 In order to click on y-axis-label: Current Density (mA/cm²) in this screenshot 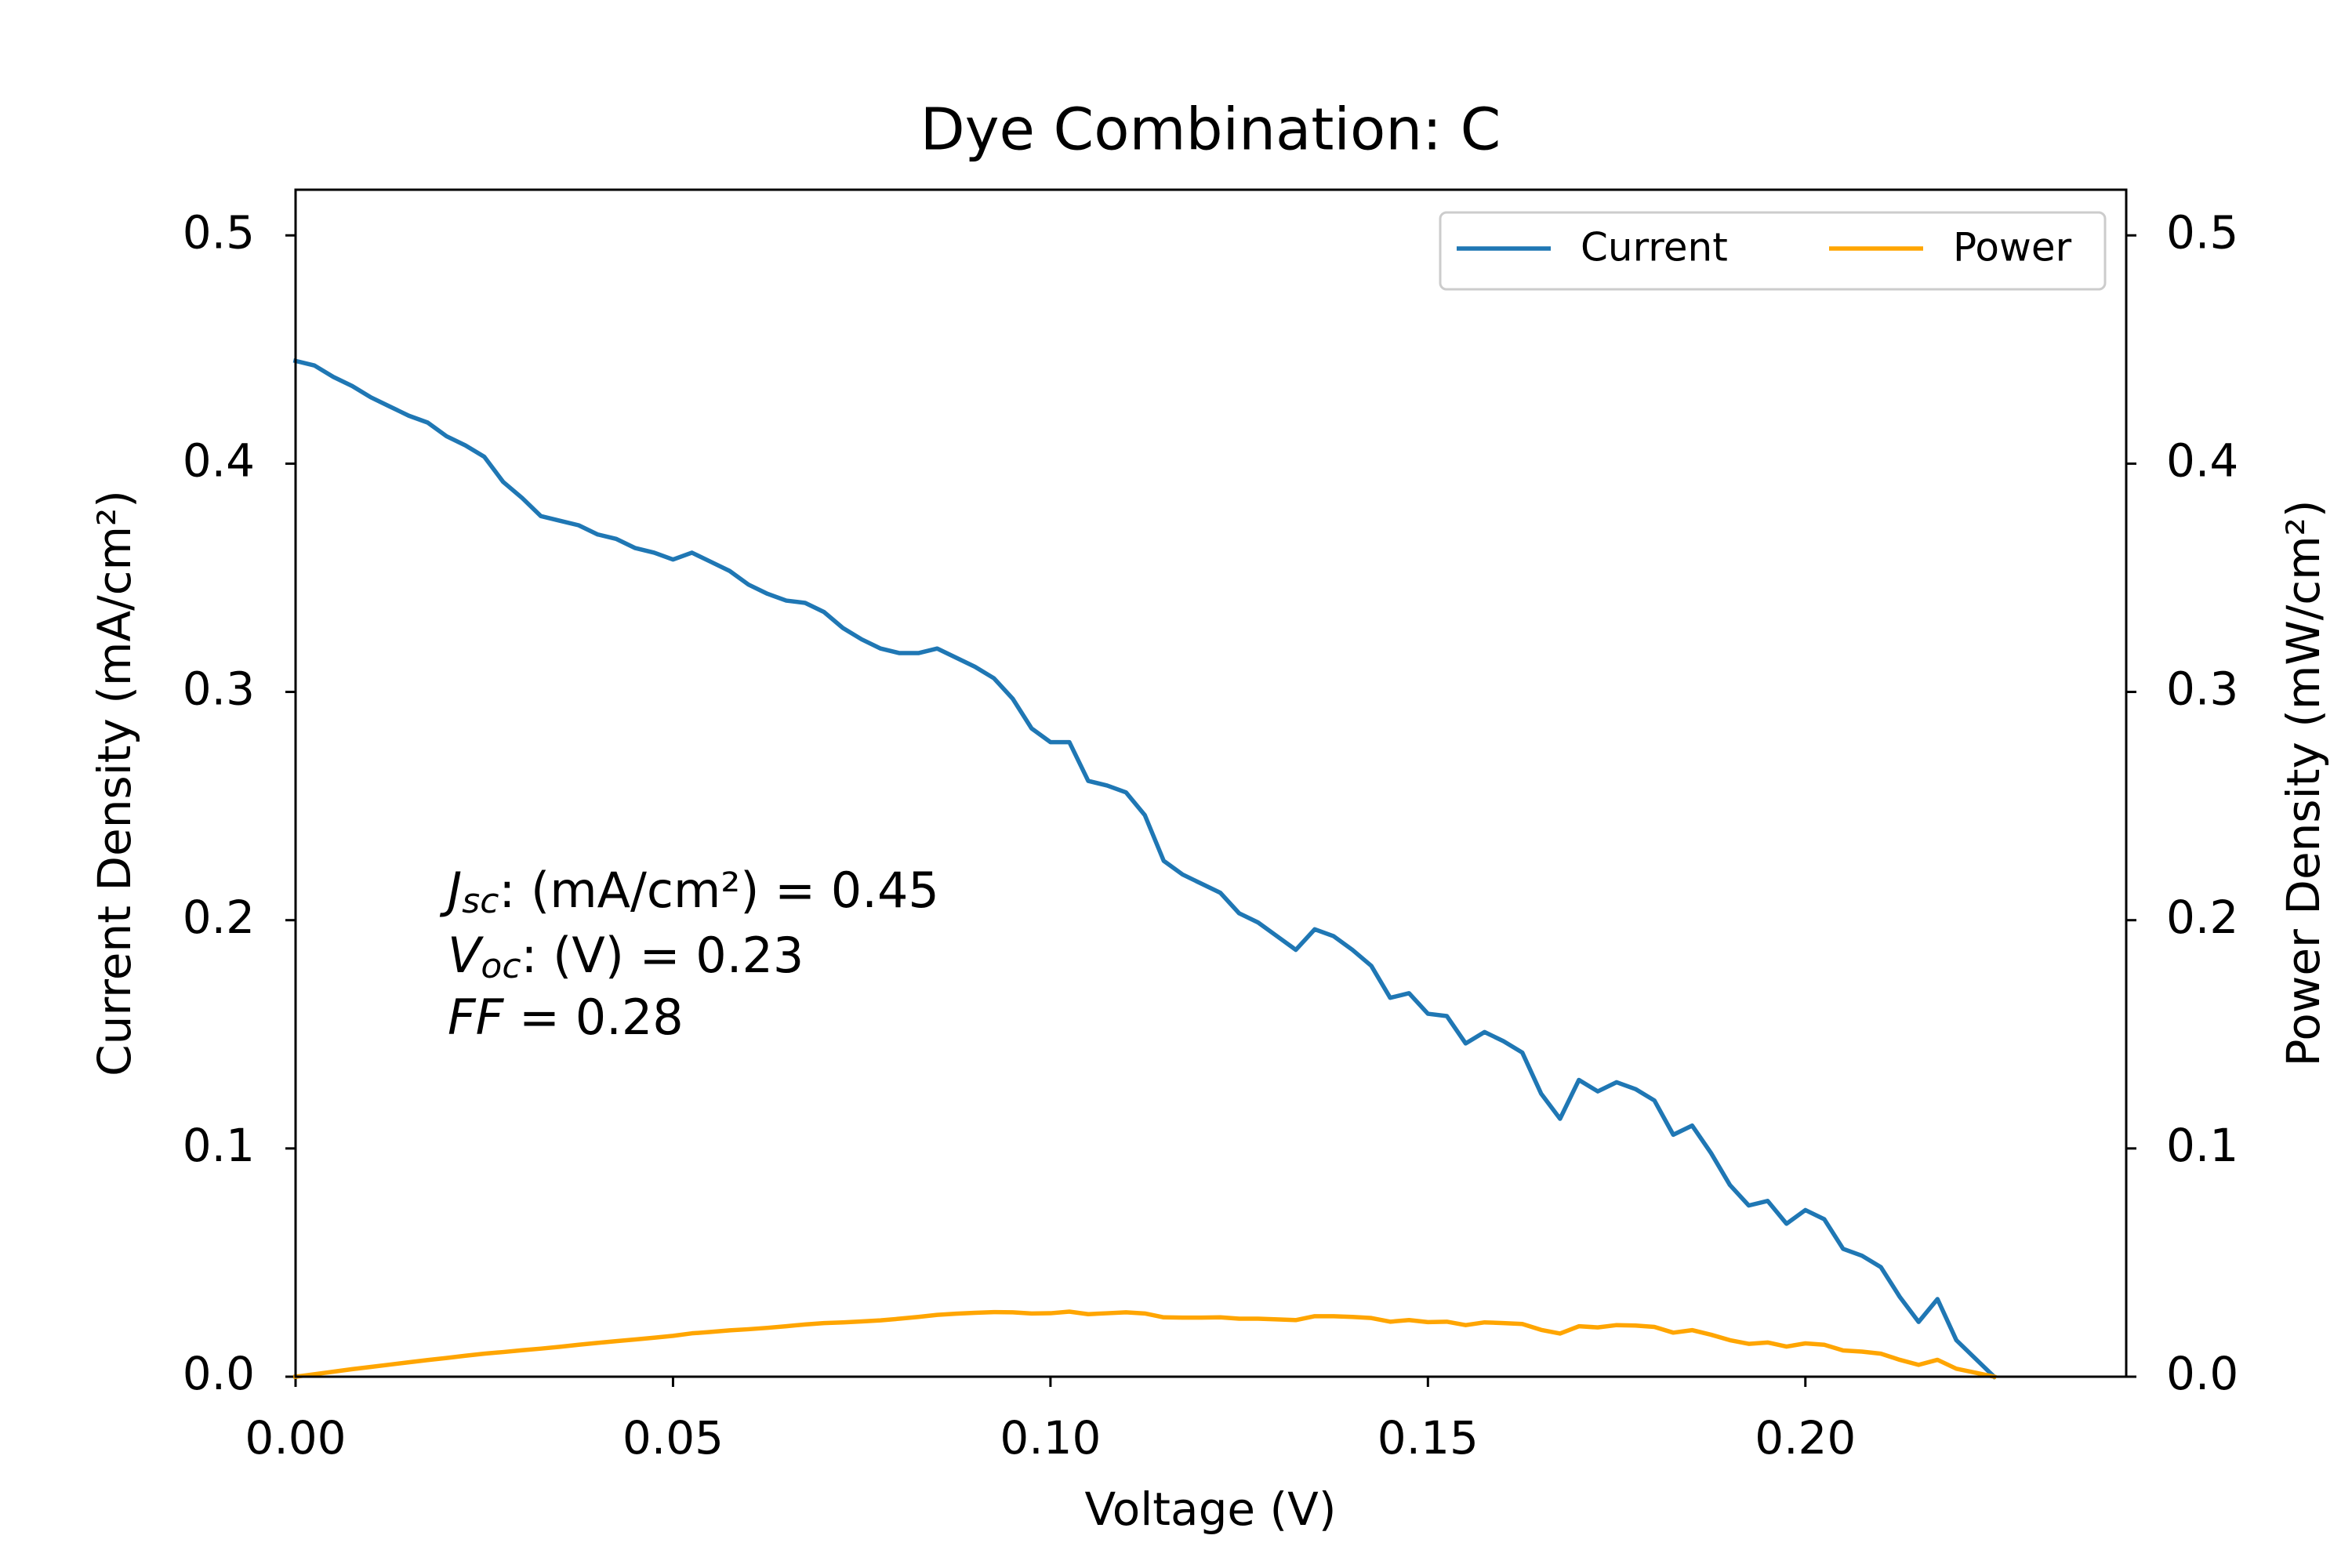, I will do `click(114, 783)`.